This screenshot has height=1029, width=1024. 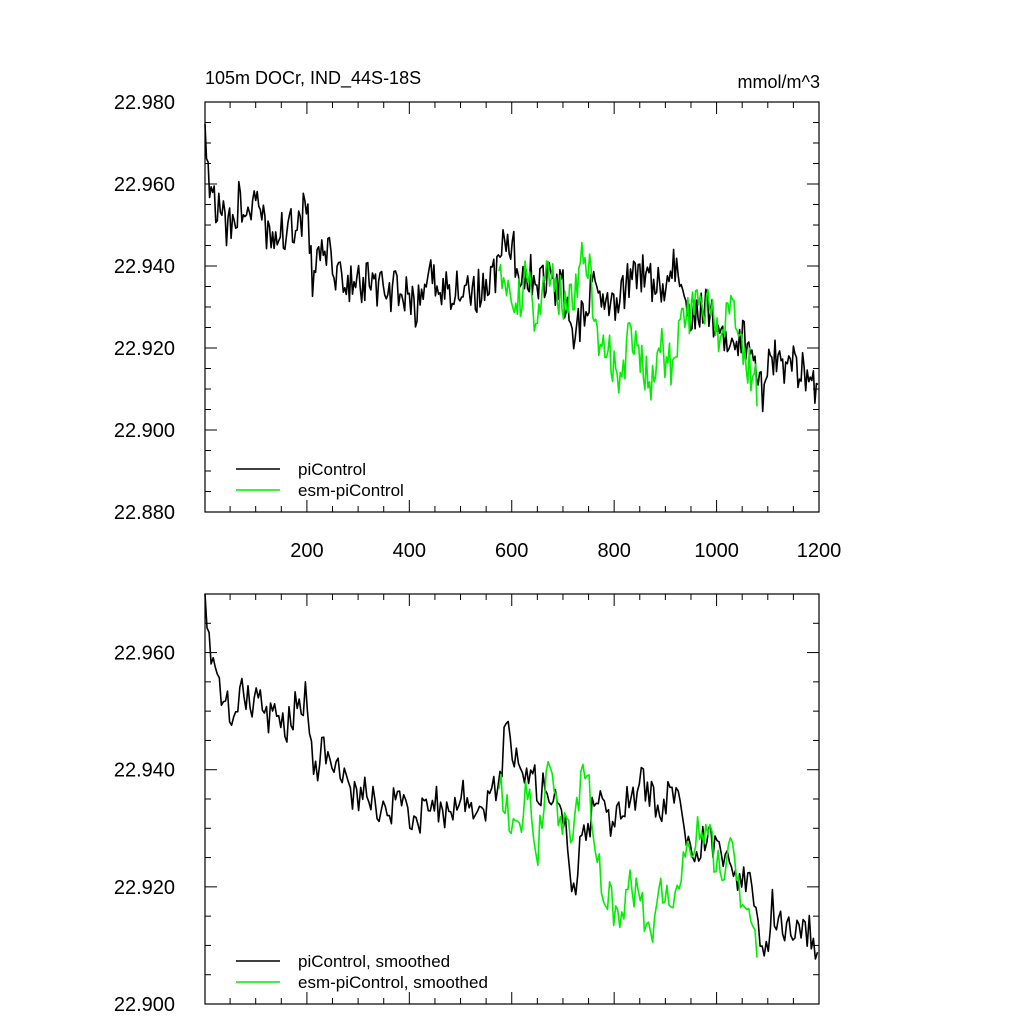 I want to click on series-line-esm-picontrol-smoothed, so click(x=628, y=859).